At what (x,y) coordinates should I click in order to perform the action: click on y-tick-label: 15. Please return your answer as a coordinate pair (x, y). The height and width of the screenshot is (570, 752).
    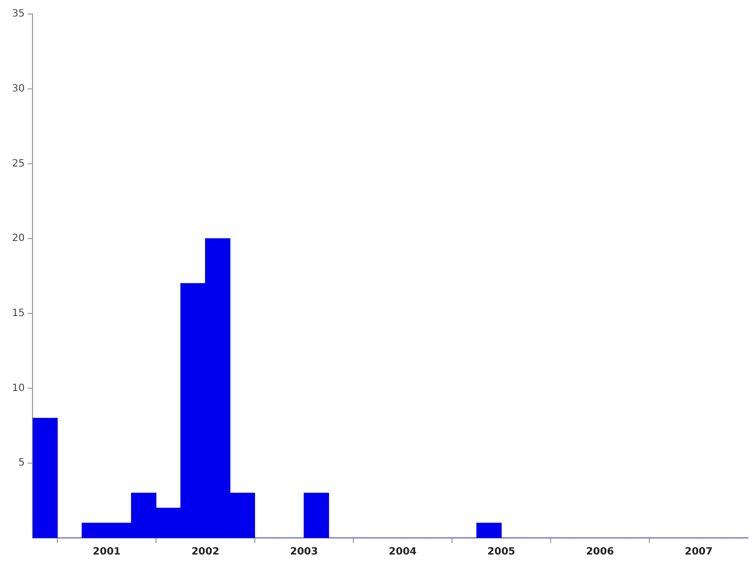
    Looking at the image, I should click on (18, 314).